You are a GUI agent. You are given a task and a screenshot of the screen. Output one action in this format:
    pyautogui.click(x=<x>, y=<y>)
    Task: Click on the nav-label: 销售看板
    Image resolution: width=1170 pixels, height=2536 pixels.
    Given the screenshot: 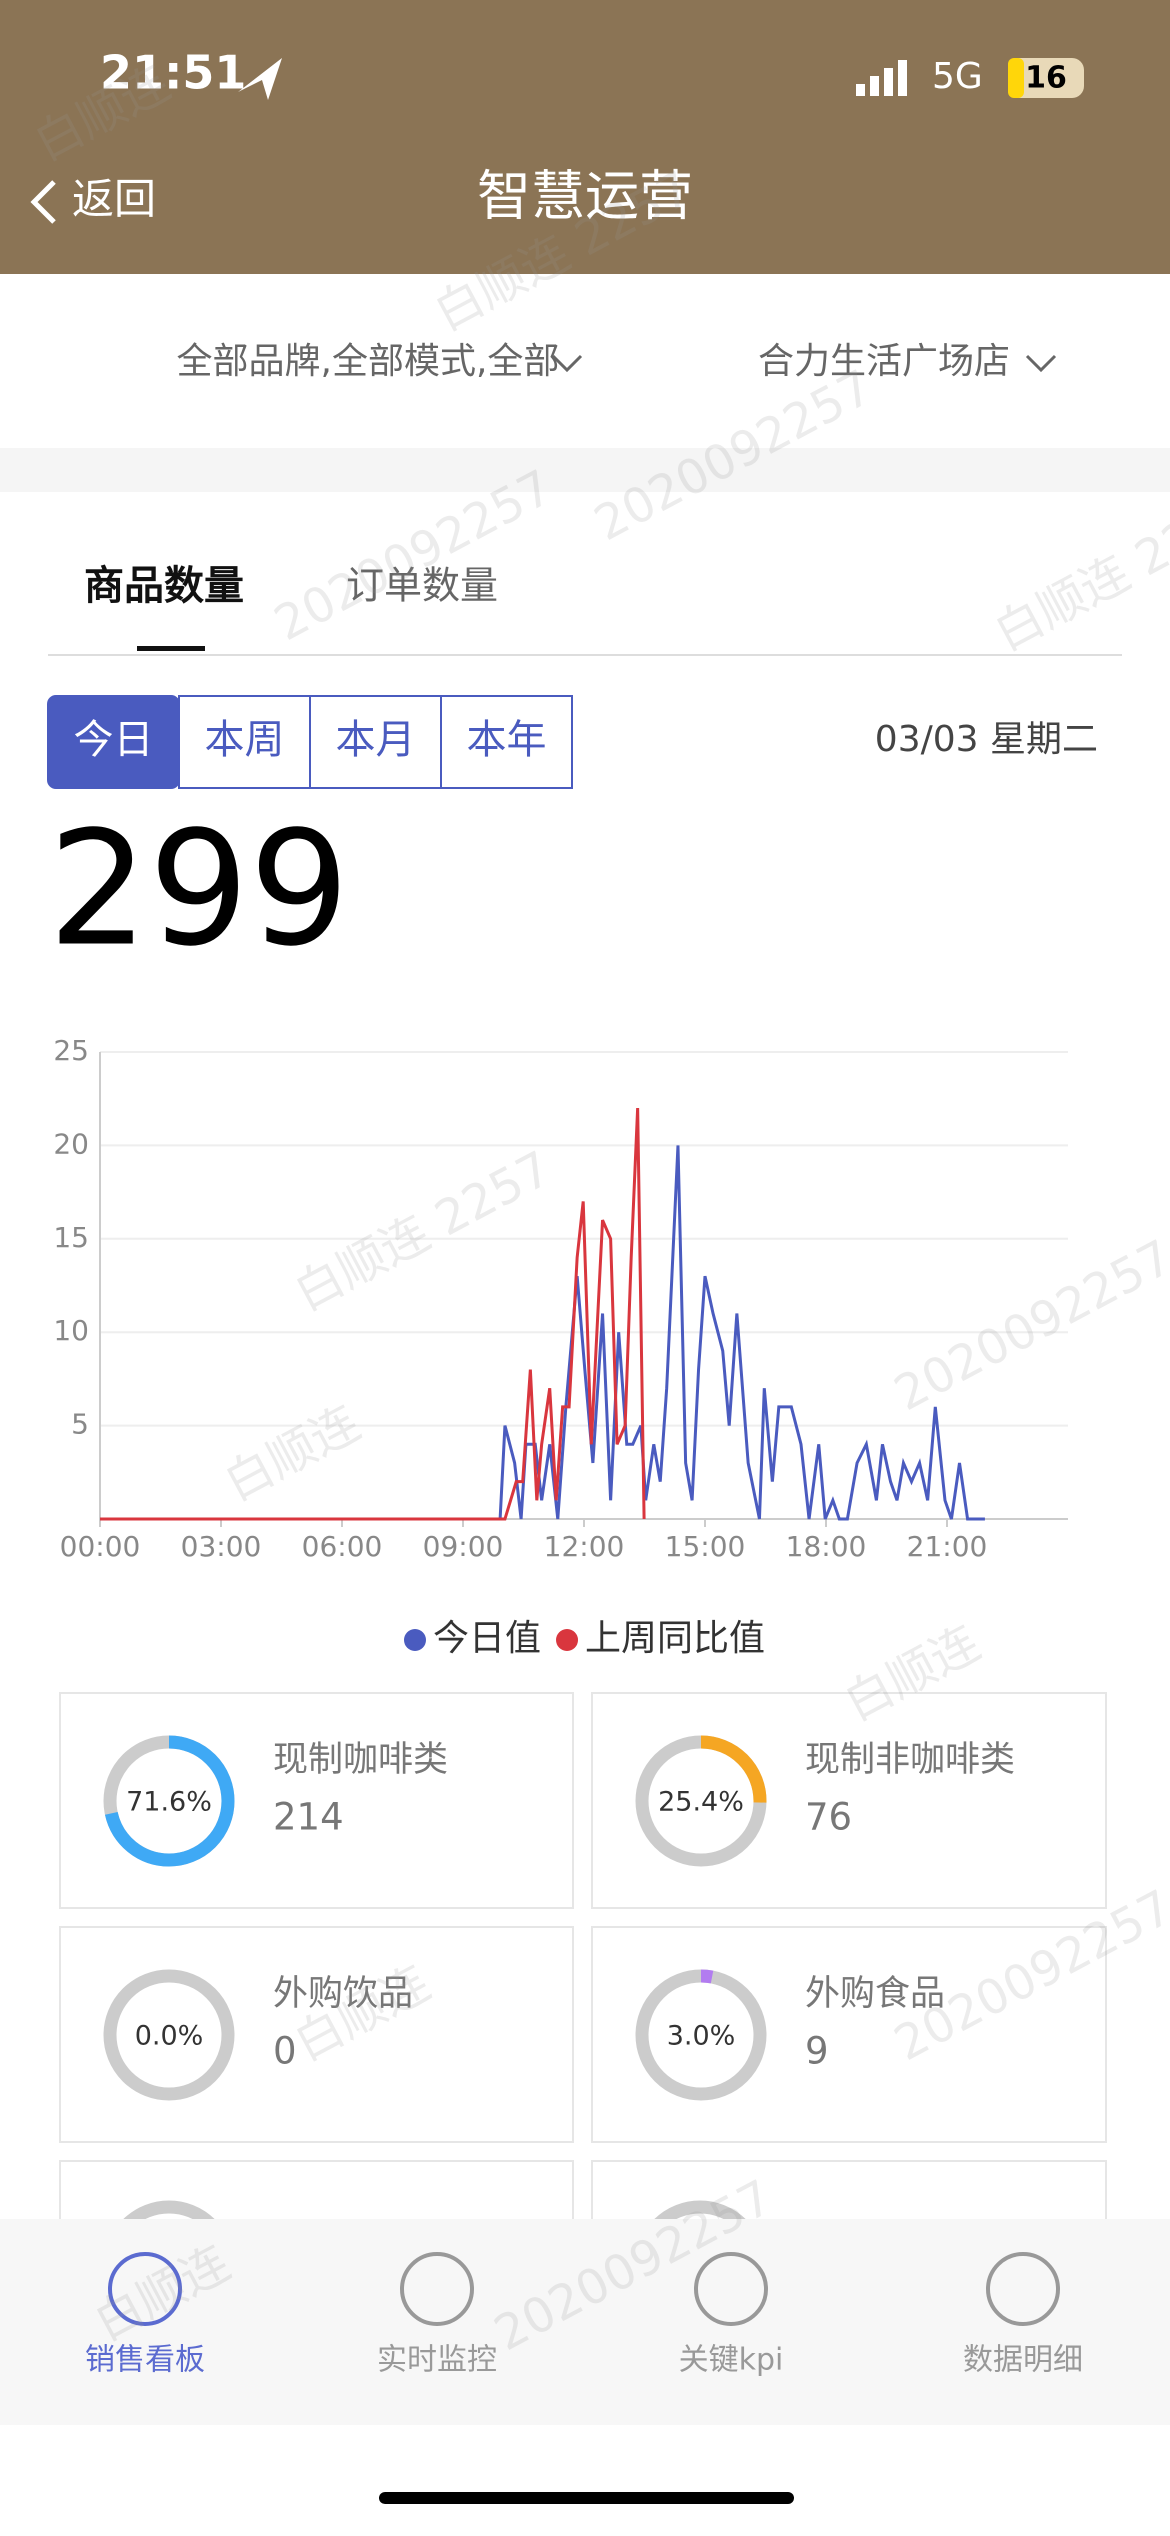 What is the action you would take?
    pyautogui.click(x=145, y=2360)
    